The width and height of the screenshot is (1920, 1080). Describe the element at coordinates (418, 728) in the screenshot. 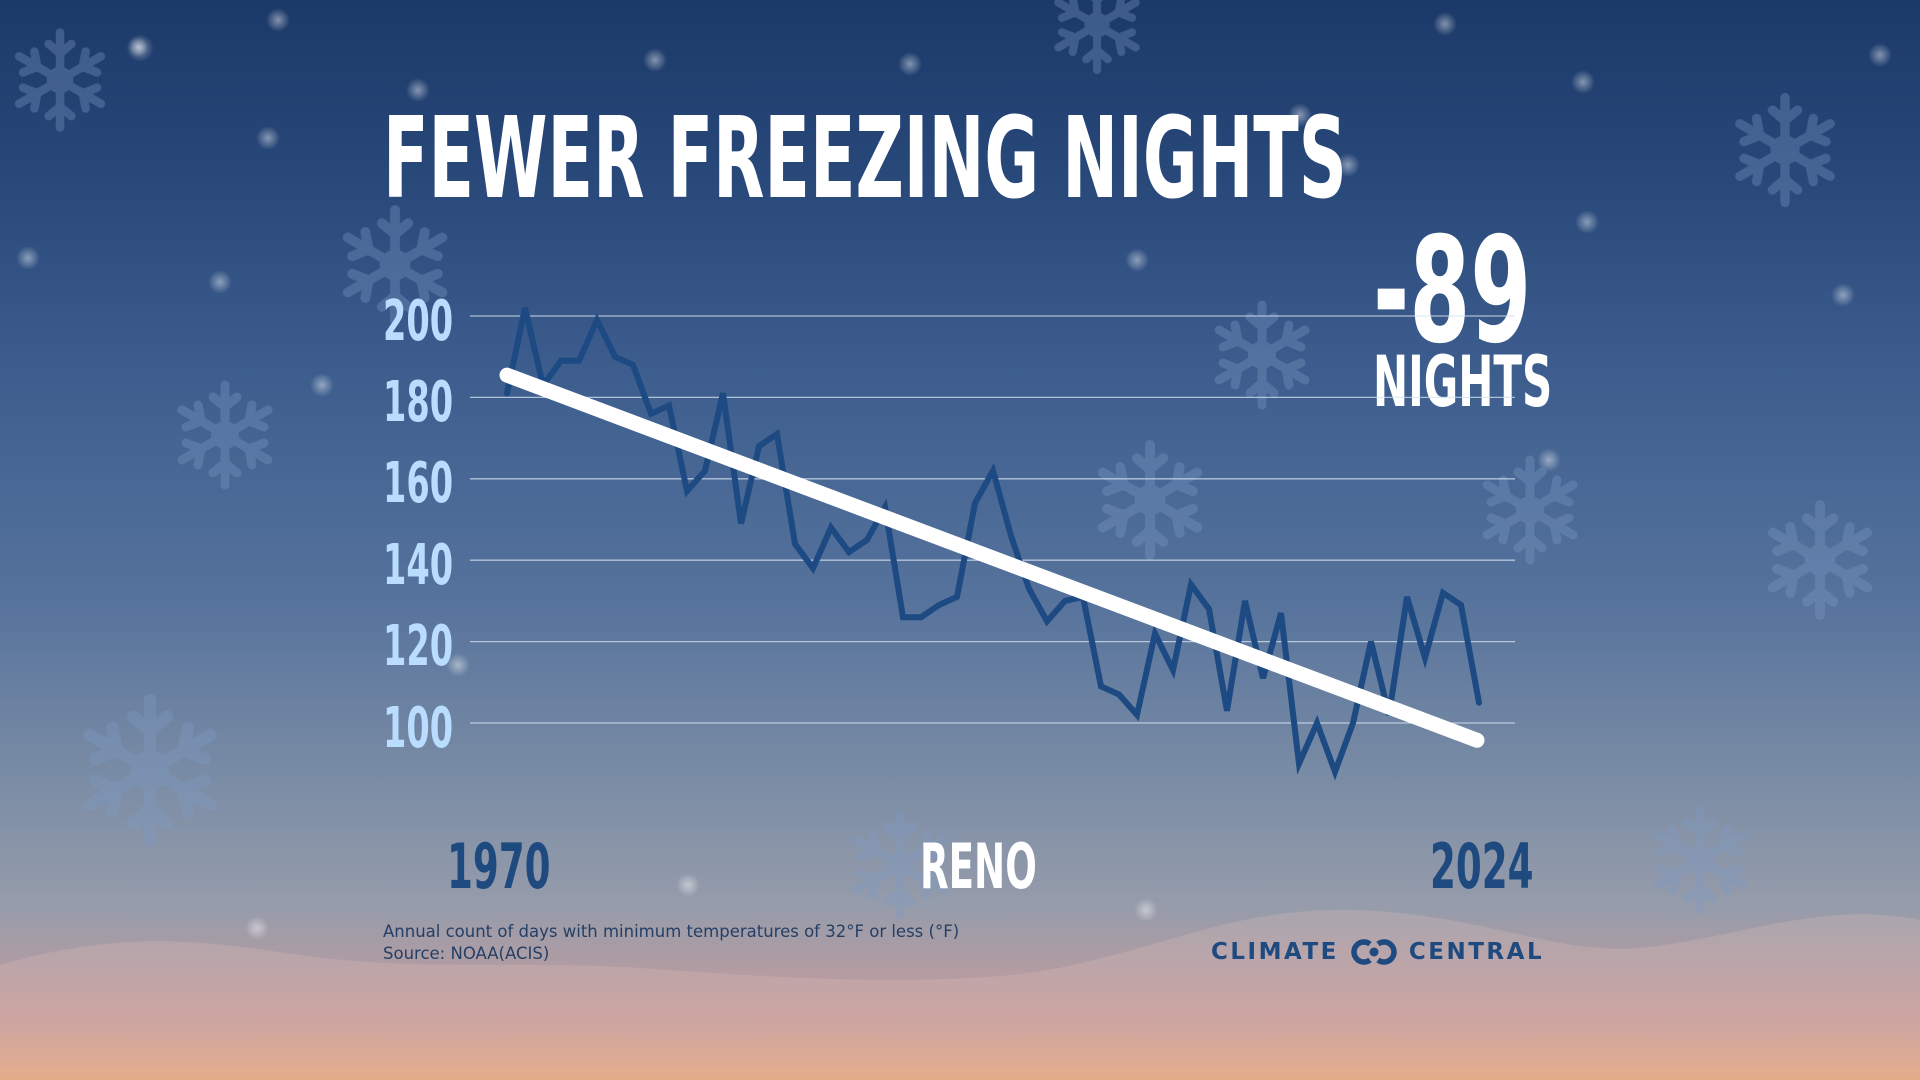

I see `y-tick-label: 100` at that location.